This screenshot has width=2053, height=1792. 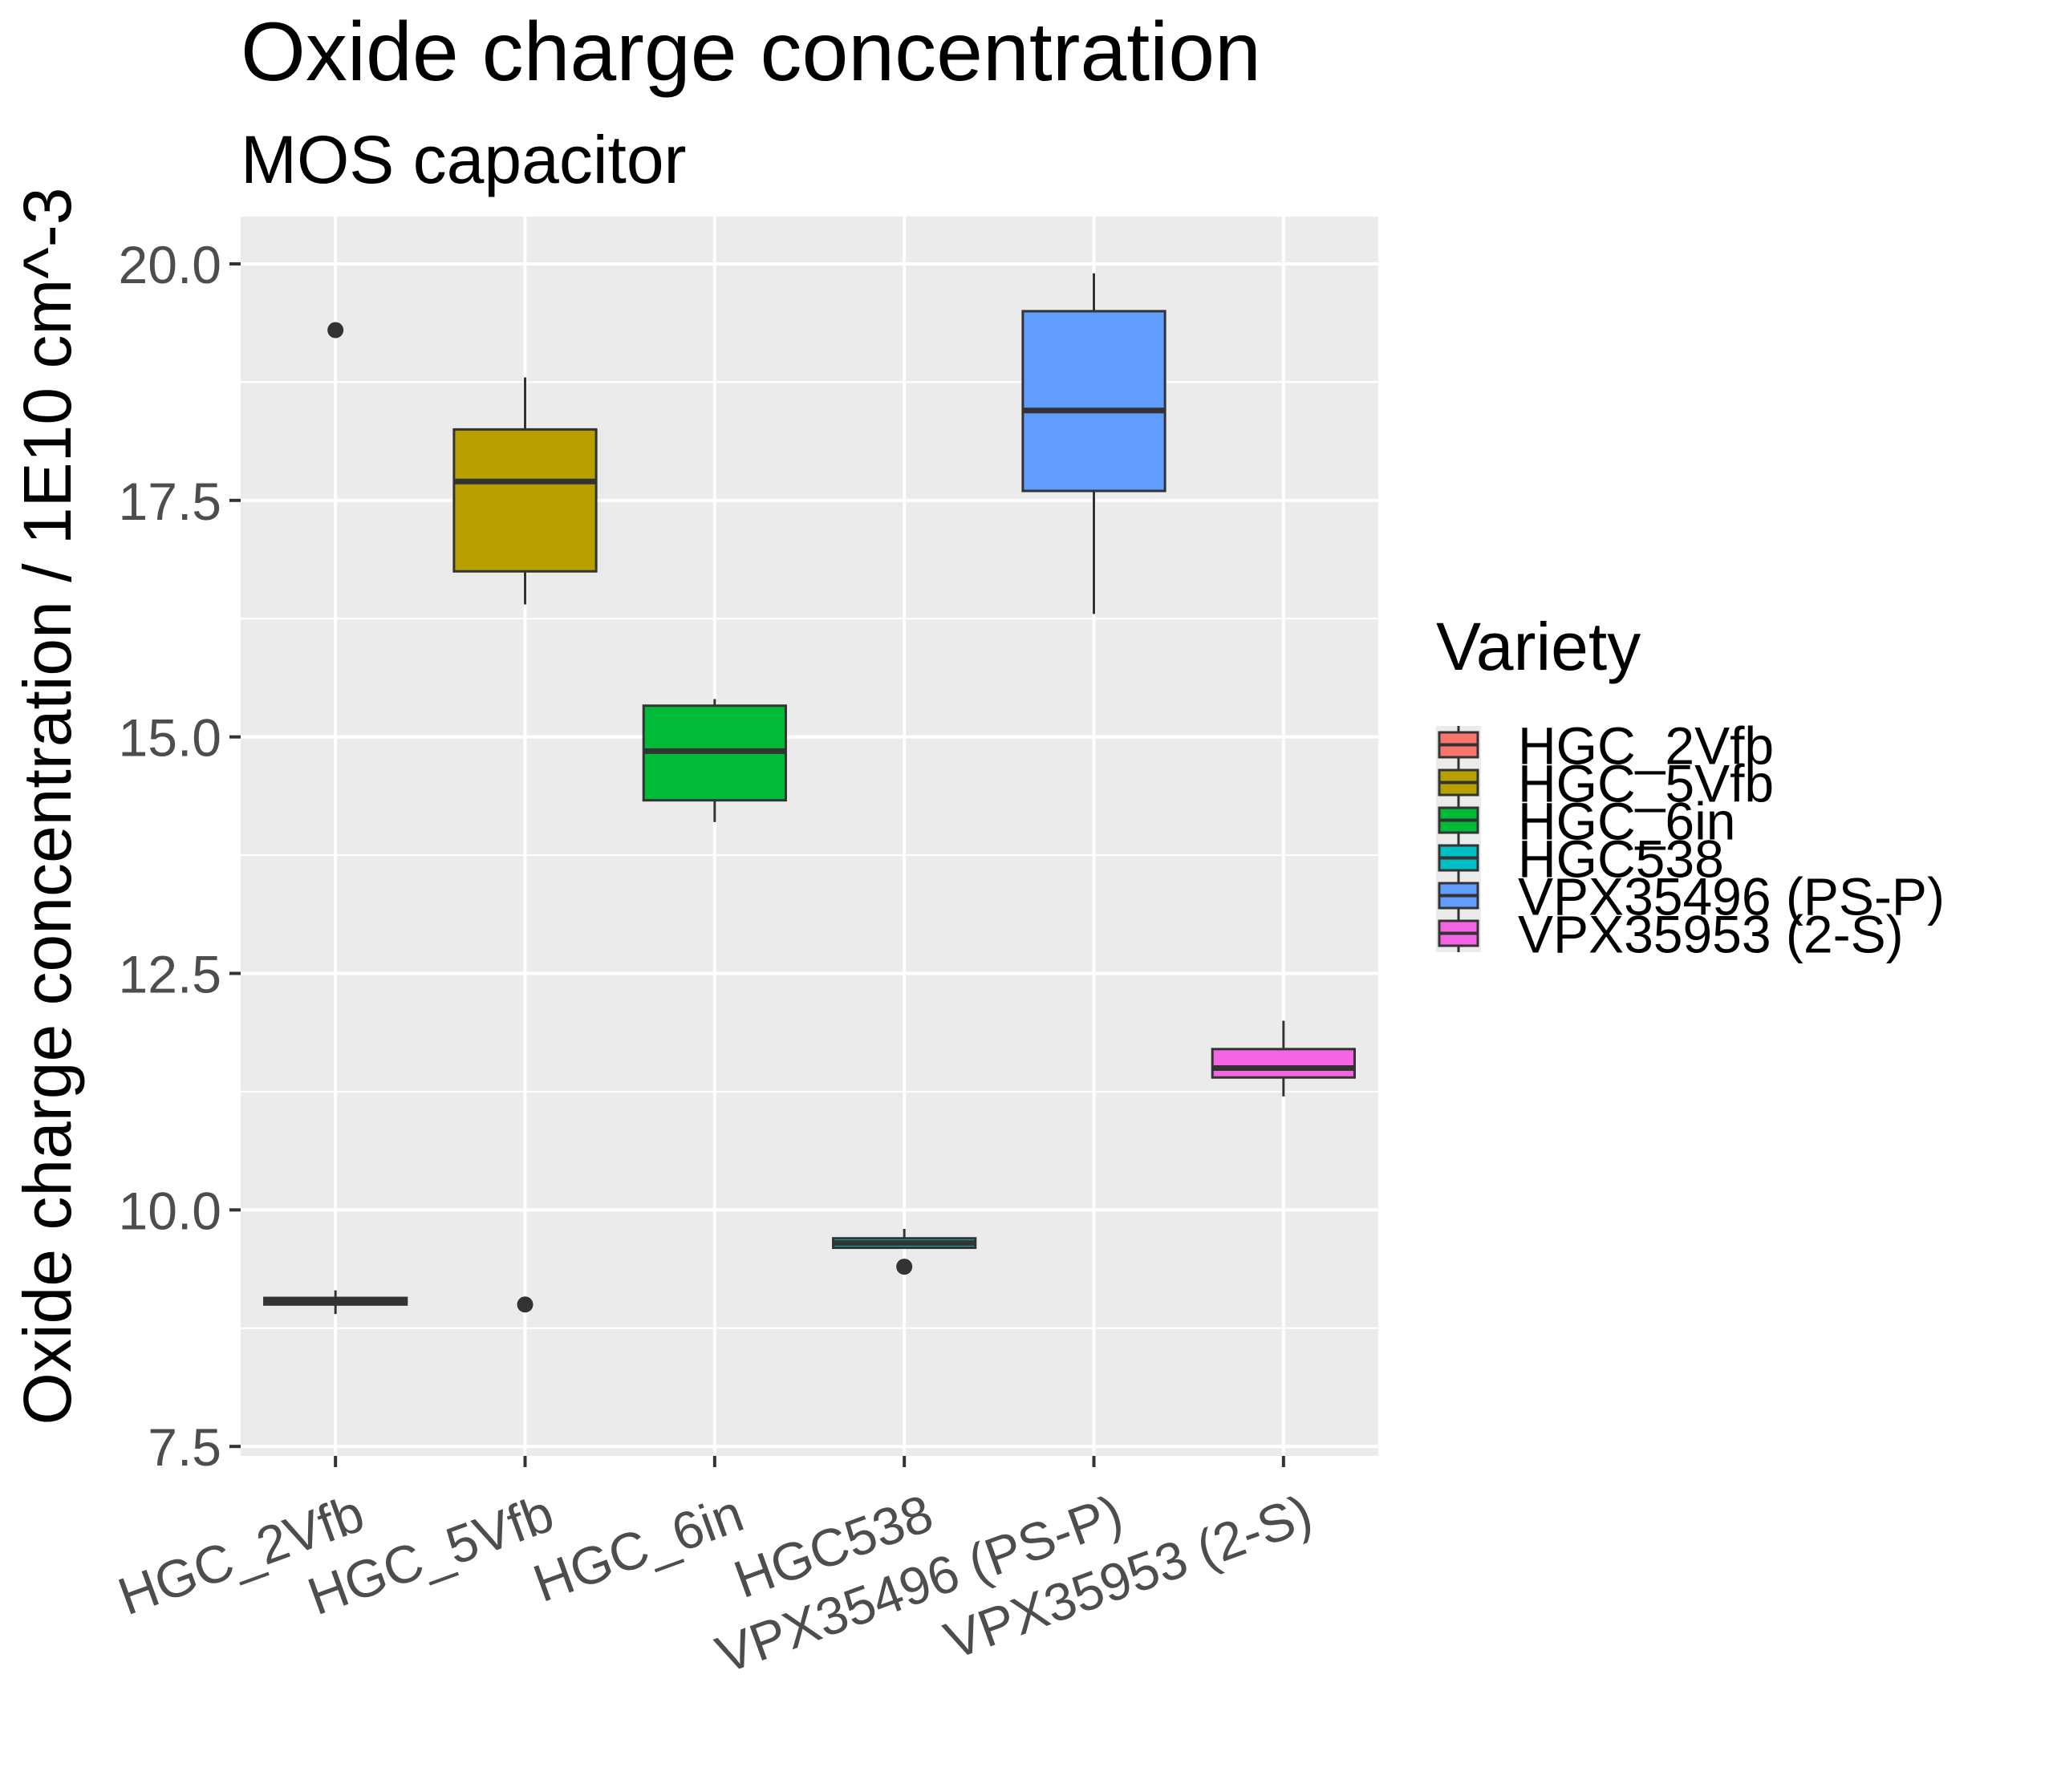 What do you see at coordinates (170, 265) in the screenshot?
I see `y-tick-label: 20.0` at bounding box center [170, 265].